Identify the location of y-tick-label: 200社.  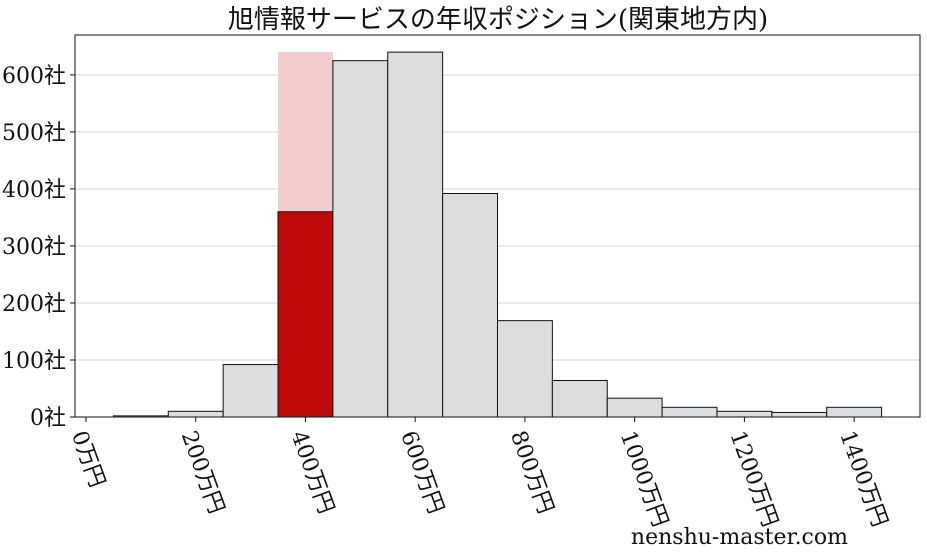
(34, 304).